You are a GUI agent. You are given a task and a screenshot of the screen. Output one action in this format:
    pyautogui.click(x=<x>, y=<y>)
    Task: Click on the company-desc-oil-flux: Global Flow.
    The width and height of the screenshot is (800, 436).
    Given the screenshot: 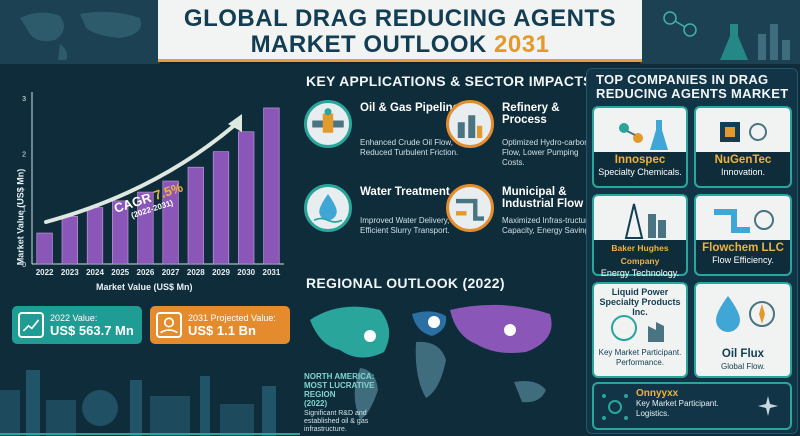 What is the action you would take?
    pyautogui.click(x=743, y=366)
    